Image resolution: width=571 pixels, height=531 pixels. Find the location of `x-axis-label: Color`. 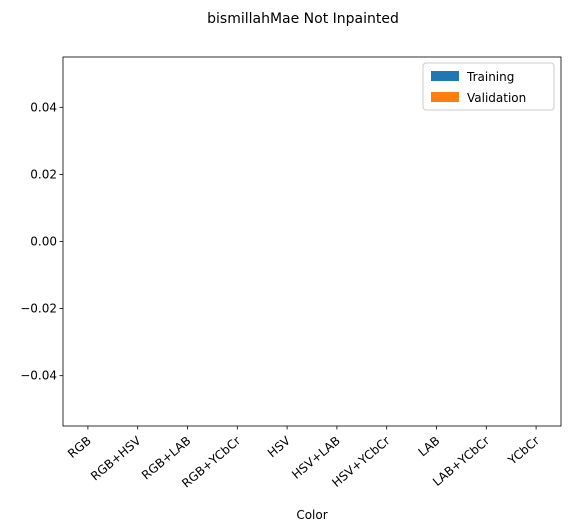

x-axis-label: Color is located at coordinates (311, 515).